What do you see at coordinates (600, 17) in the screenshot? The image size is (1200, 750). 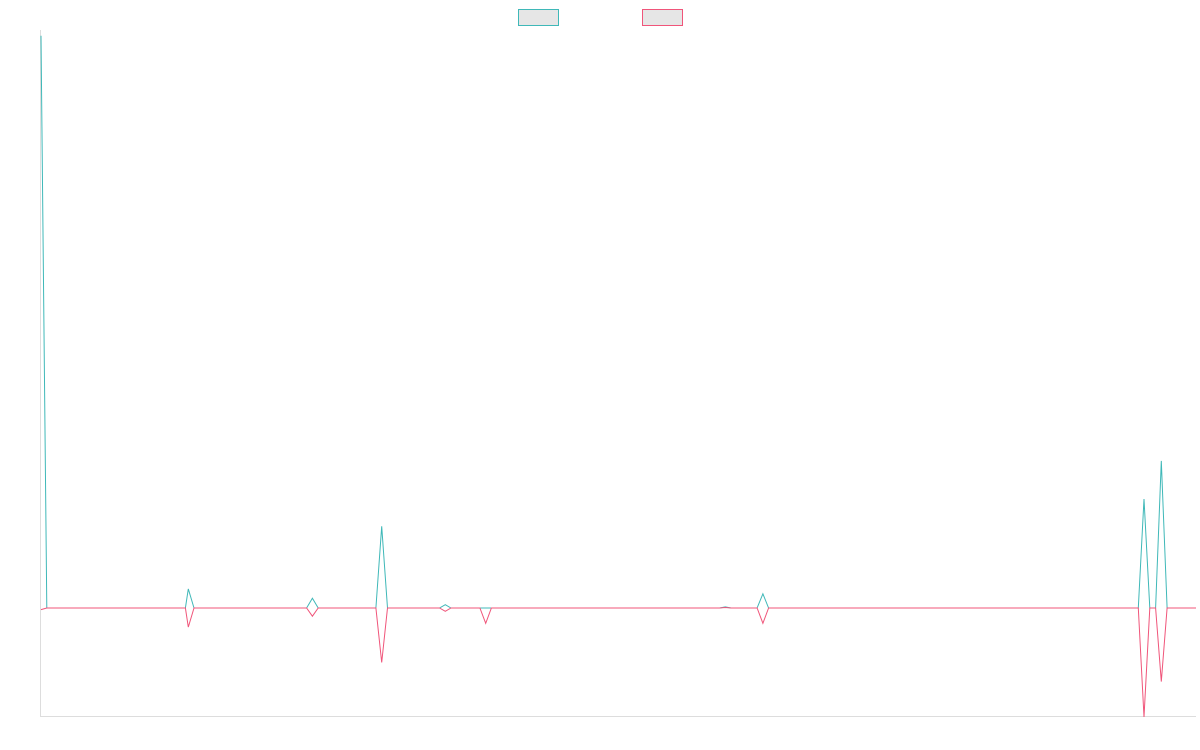 I see `legend` at bounding box center [600, 17].